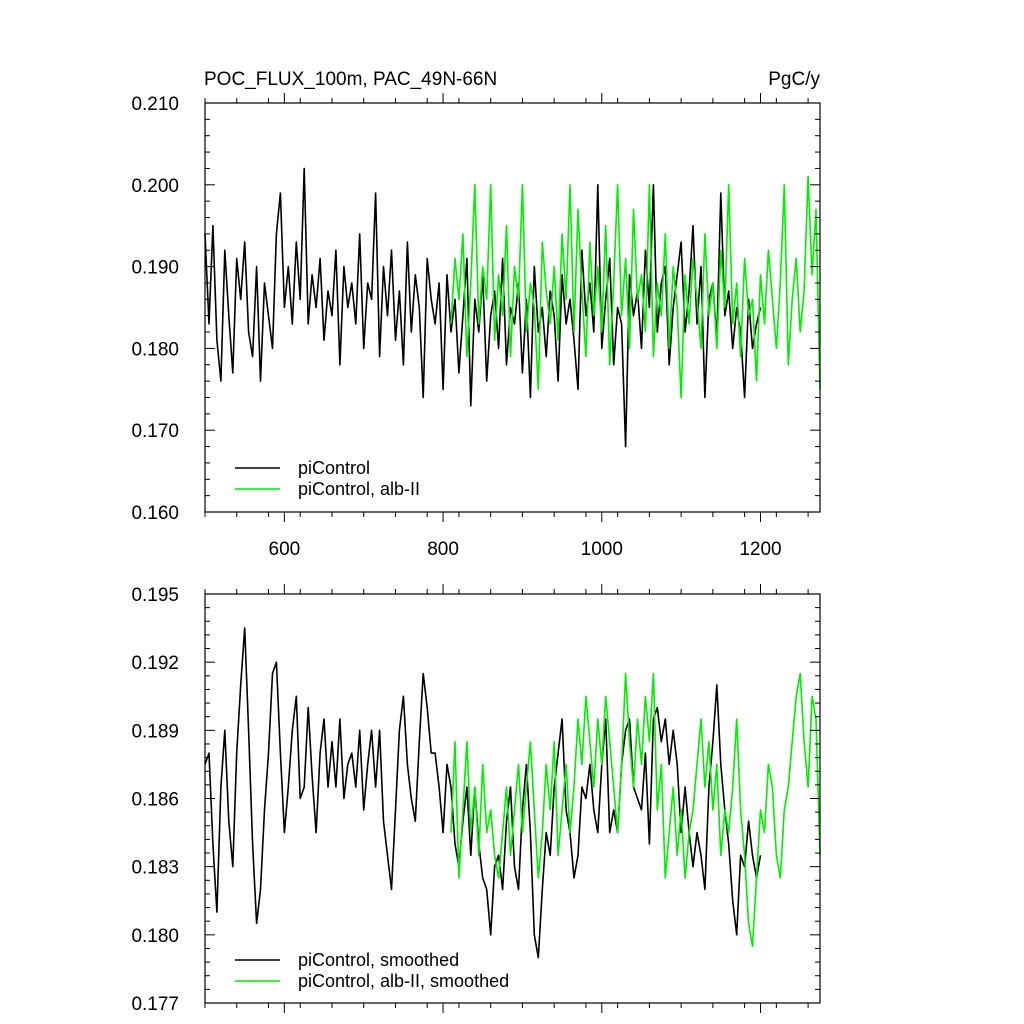 This screenshot has width=1024, height=1024. I want to click on y-tick-label: 0.200, so click(155, 186).